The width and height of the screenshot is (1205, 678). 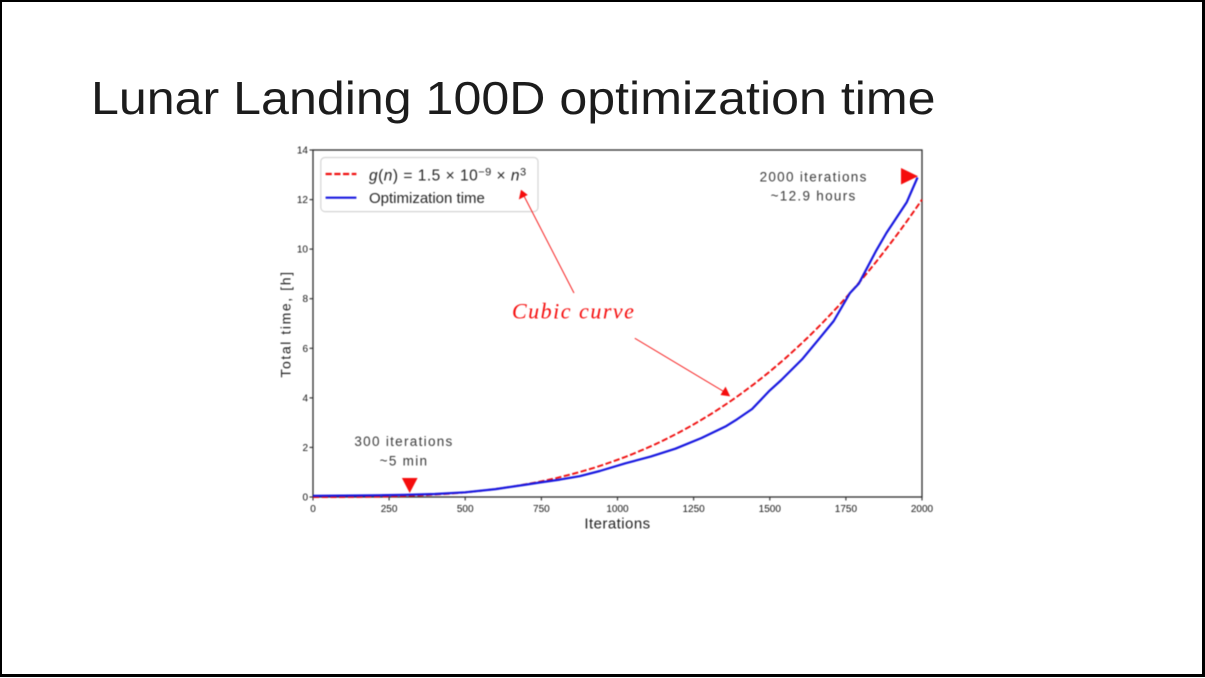 I want to click on svg-text: 250, so click(x=389, y=509).